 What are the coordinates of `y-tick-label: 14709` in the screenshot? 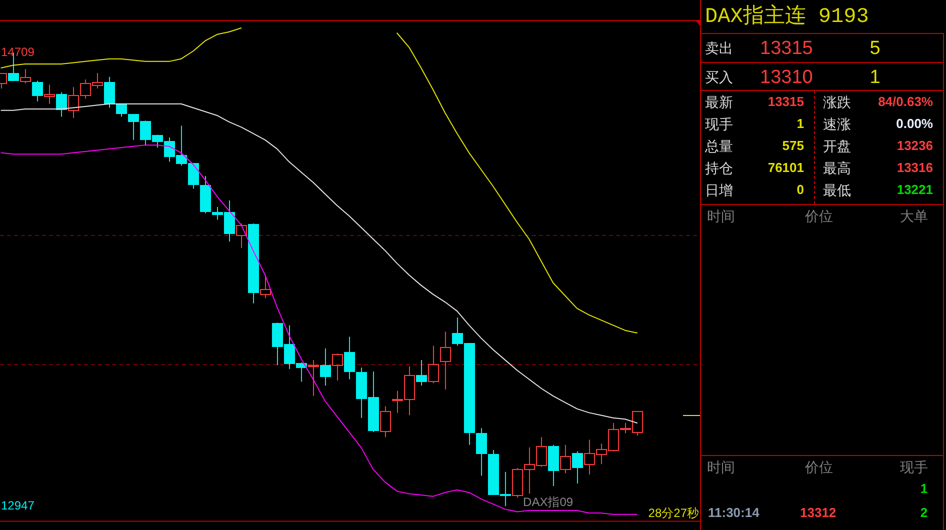 It's located at (18, 51).